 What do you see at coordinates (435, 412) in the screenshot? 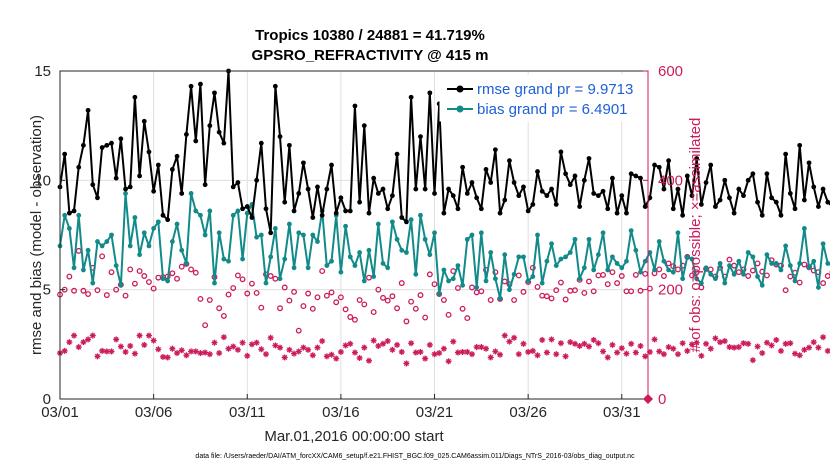
I see `x-tick-label: 03/21` at bounding box center [435, 412].